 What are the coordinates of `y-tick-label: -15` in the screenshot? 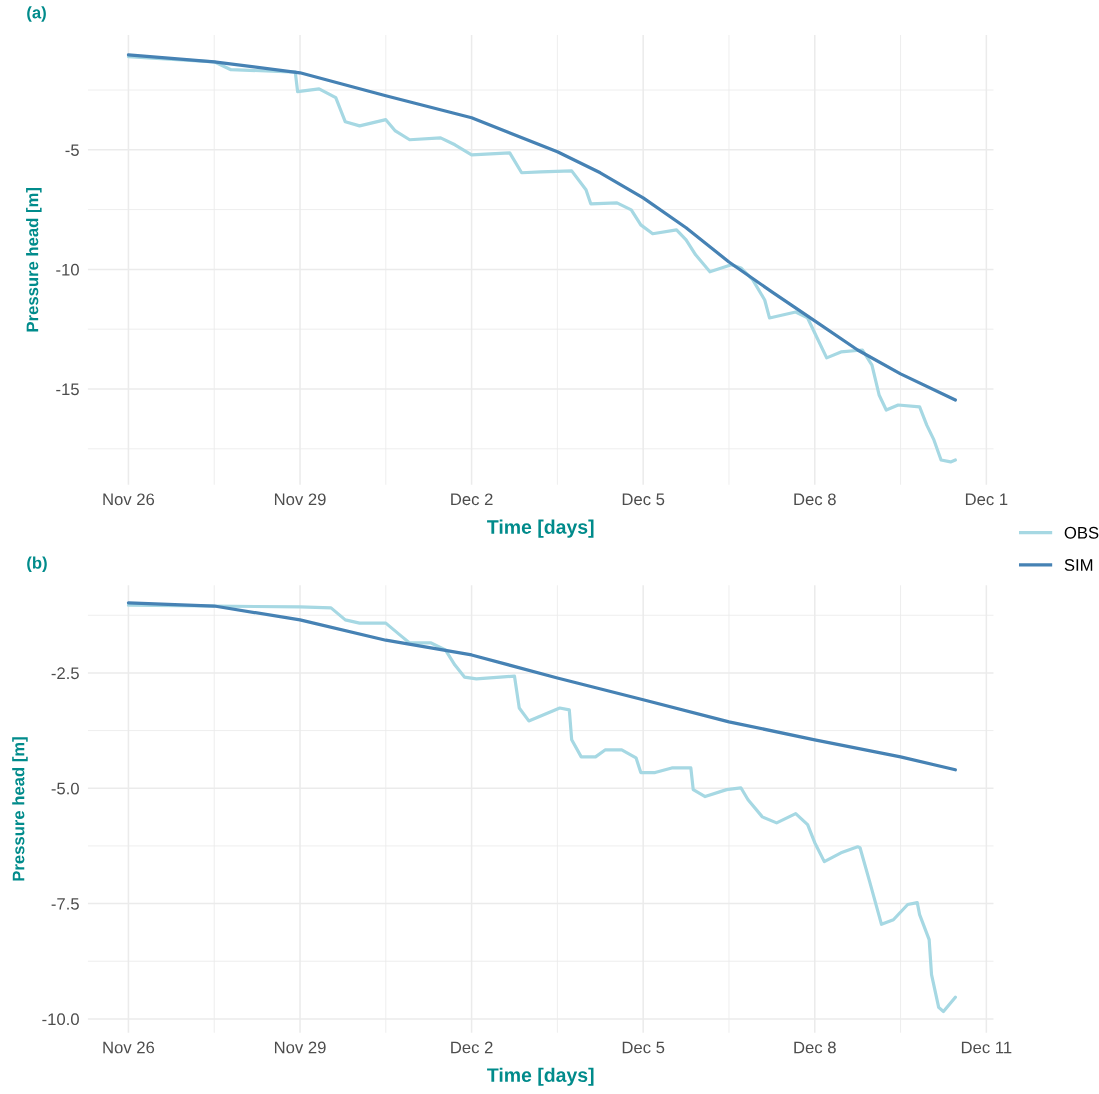 It's located at (67, 389).